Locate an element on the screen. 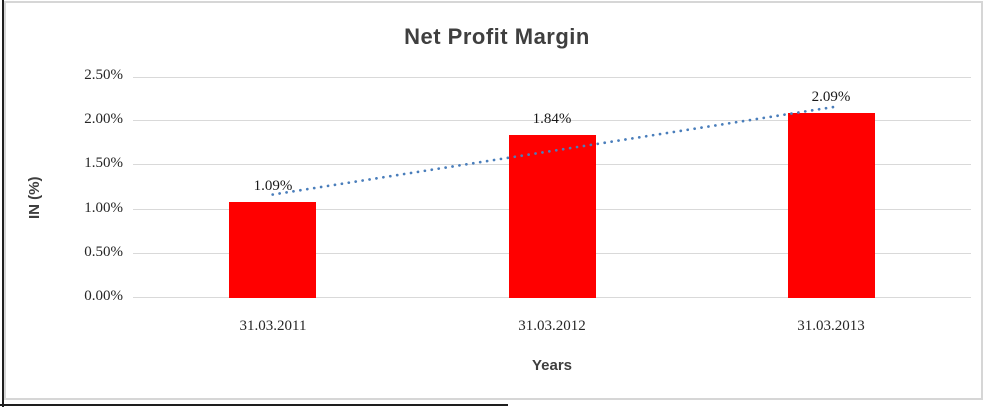  chart-title: Net Profit Margin is located at coordinates (497, 36).